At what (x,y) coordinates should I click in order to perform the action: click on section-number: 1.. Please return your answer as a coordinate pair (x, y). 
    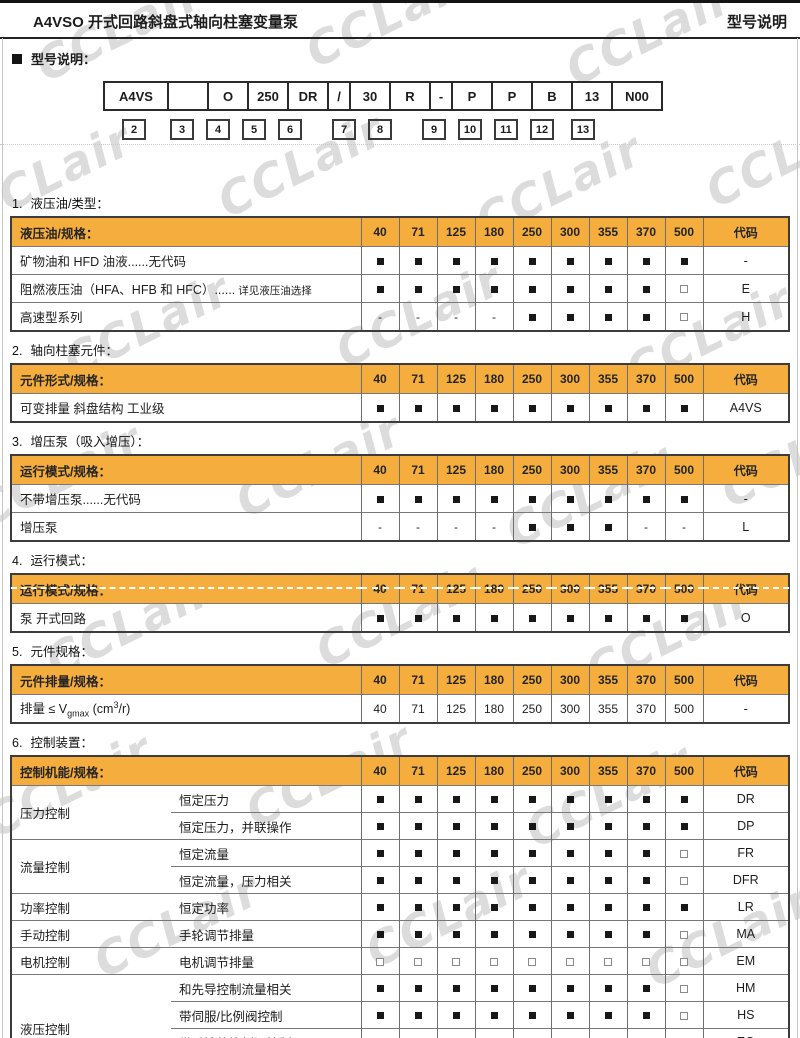
    Looking at the image, I should click on (17, 204).